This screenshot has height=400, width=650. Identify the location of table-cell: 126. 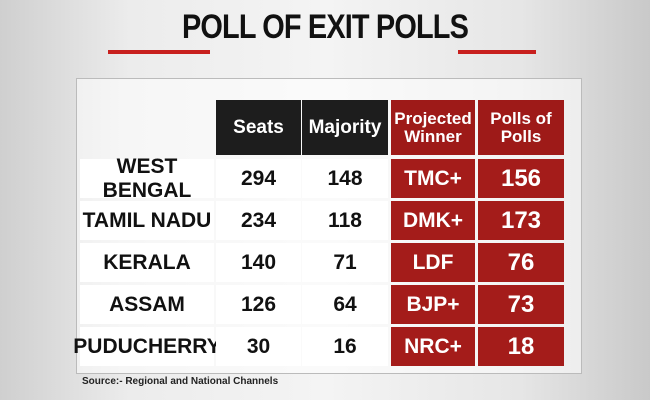
(258, 304).